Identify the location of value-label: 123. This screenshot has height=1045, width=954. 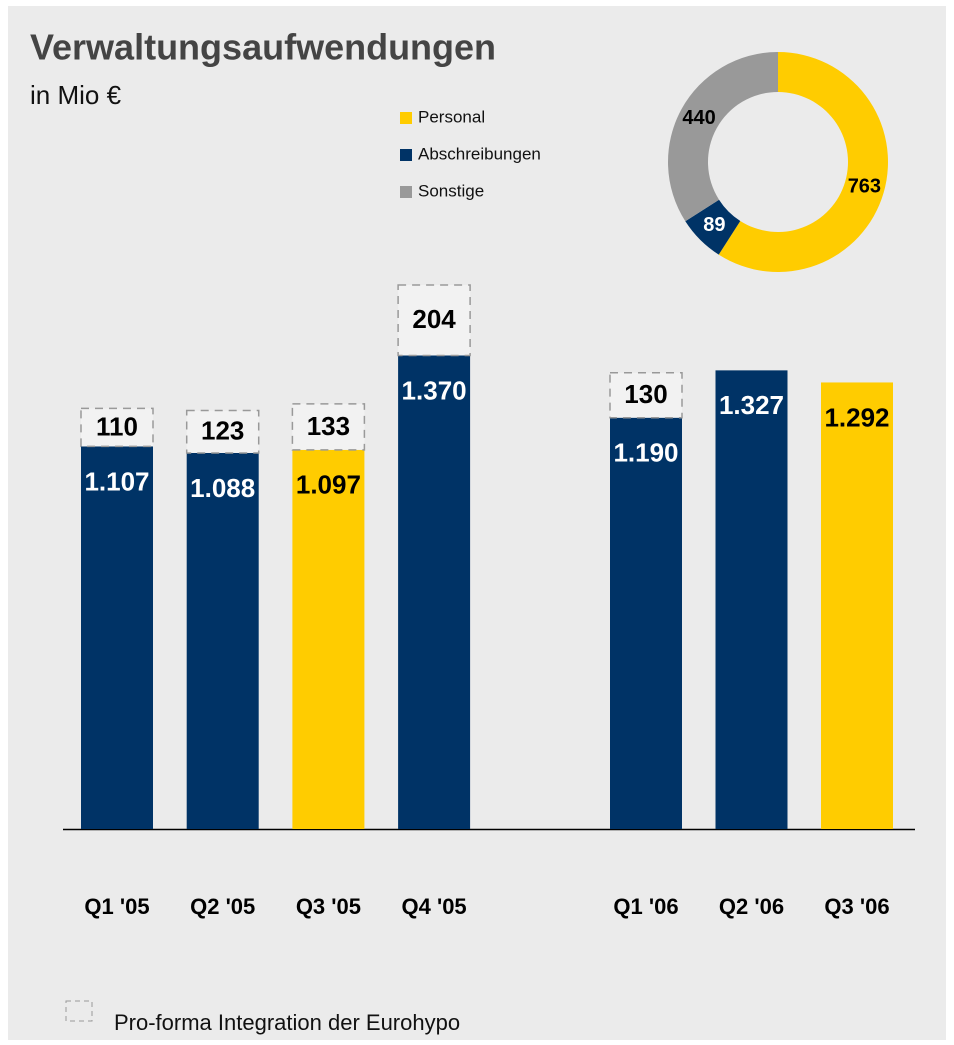
(222, 431).